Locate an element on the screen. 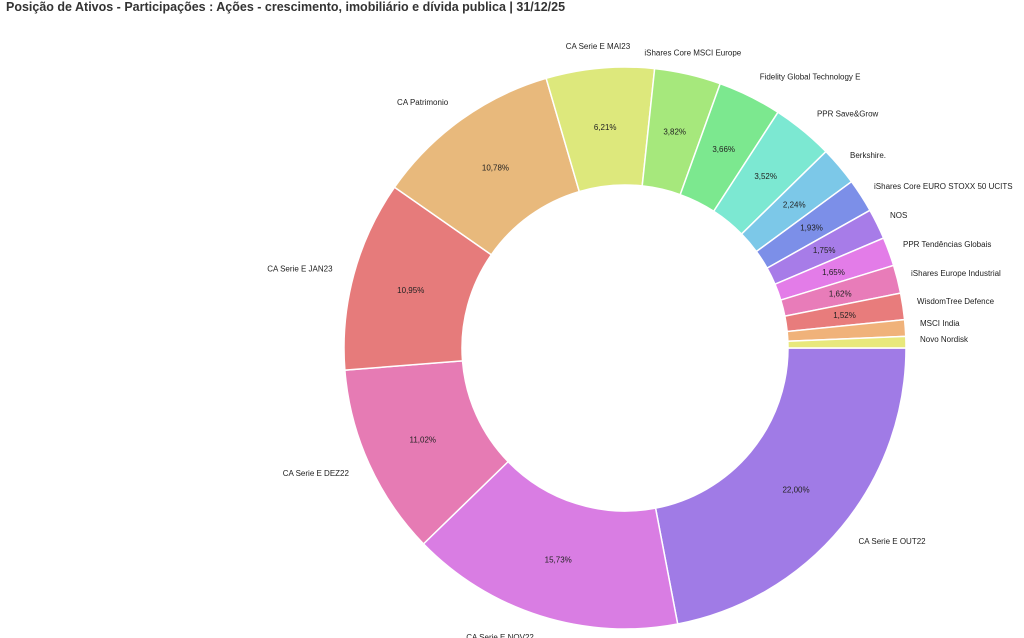 Image resolution: width=1024 pixels, height=638 pixels. slice-percent-label: 3,52% is located at coordinates (765, 176).